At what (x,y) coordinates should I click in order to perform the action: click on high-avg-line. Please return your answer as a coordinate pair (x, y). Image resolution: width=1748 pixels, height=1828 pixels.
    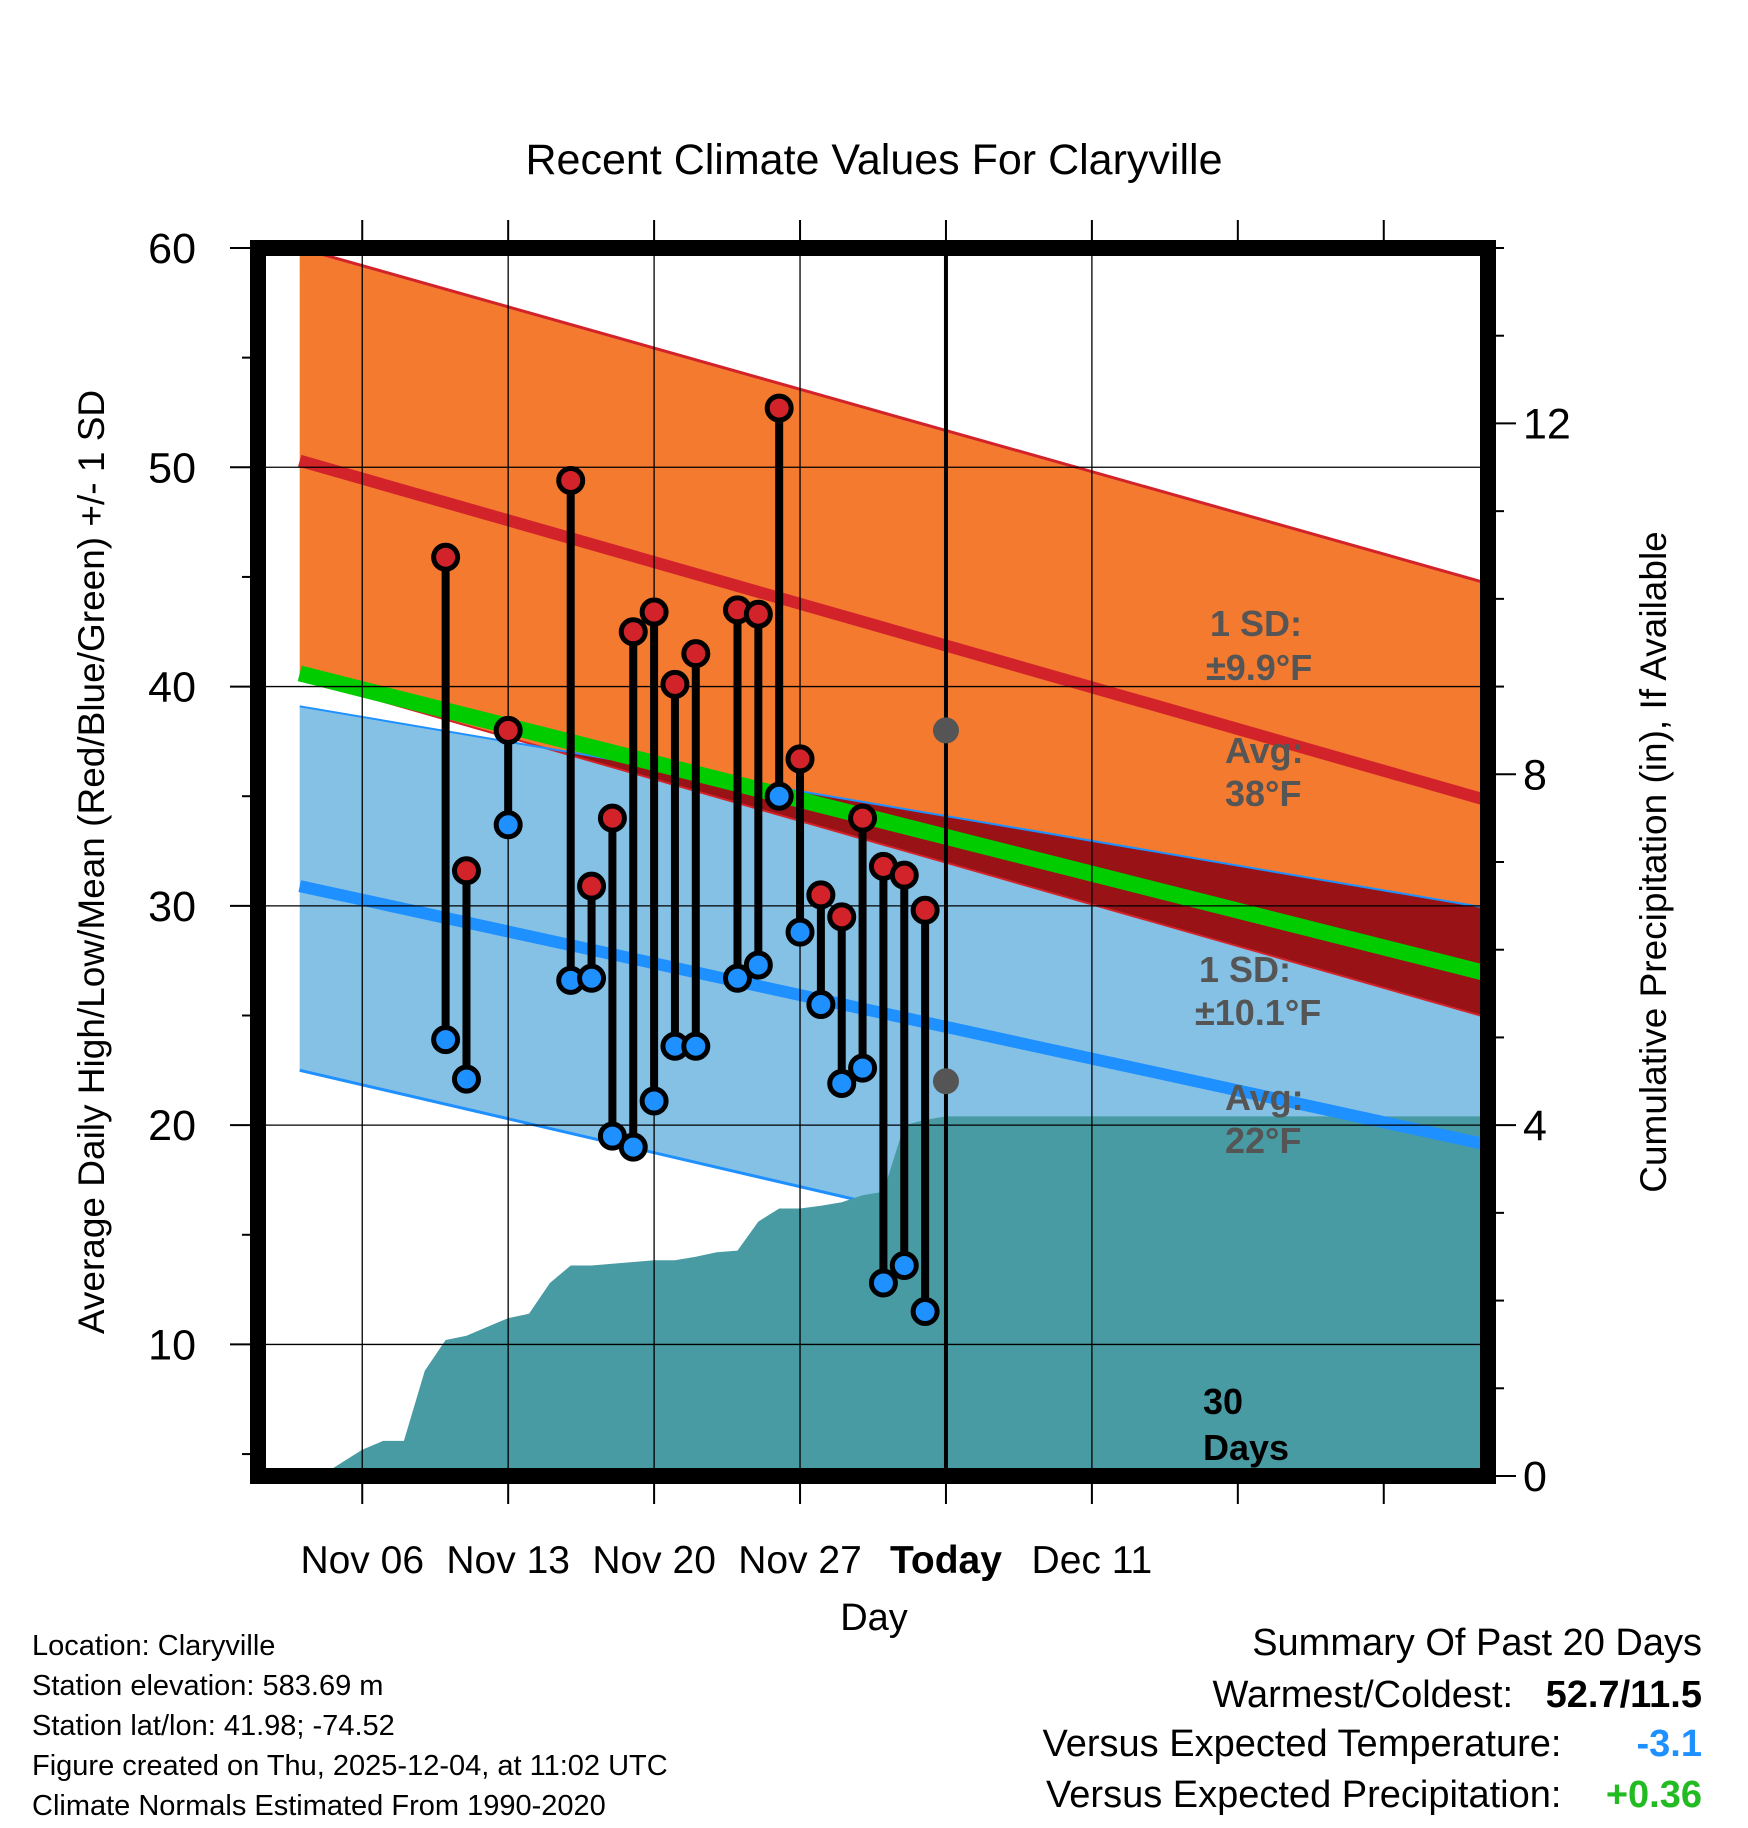
    Looking at the image, I should click on (893, 630).